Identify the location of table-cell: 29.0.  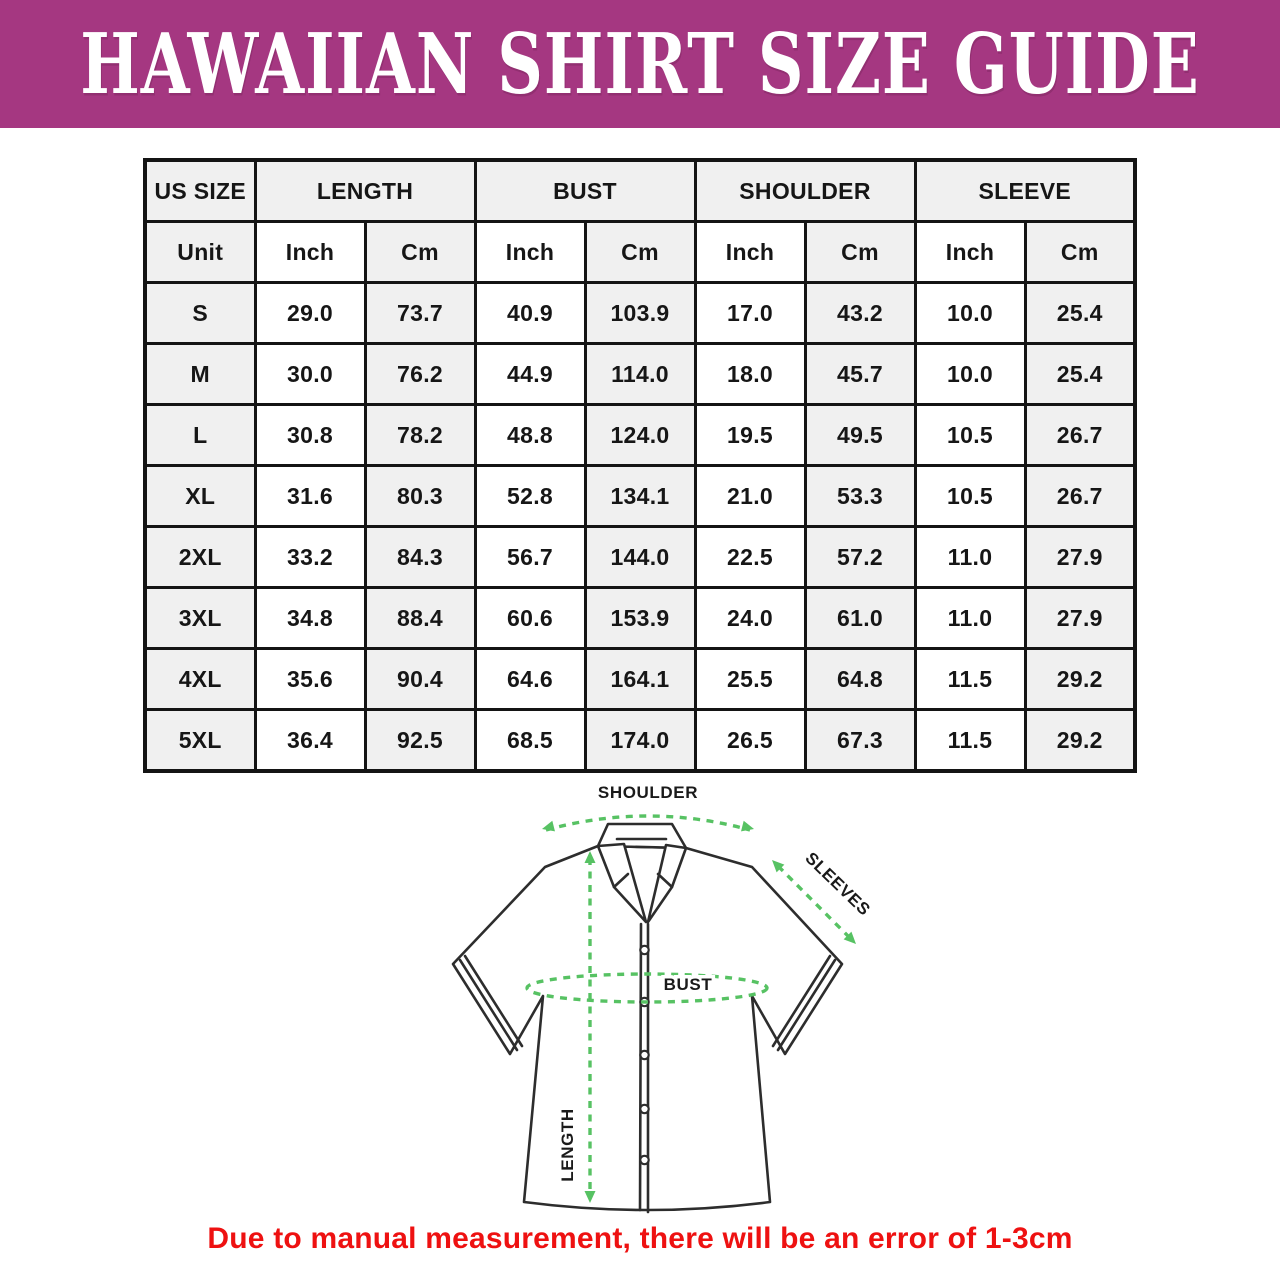
(310, 313).